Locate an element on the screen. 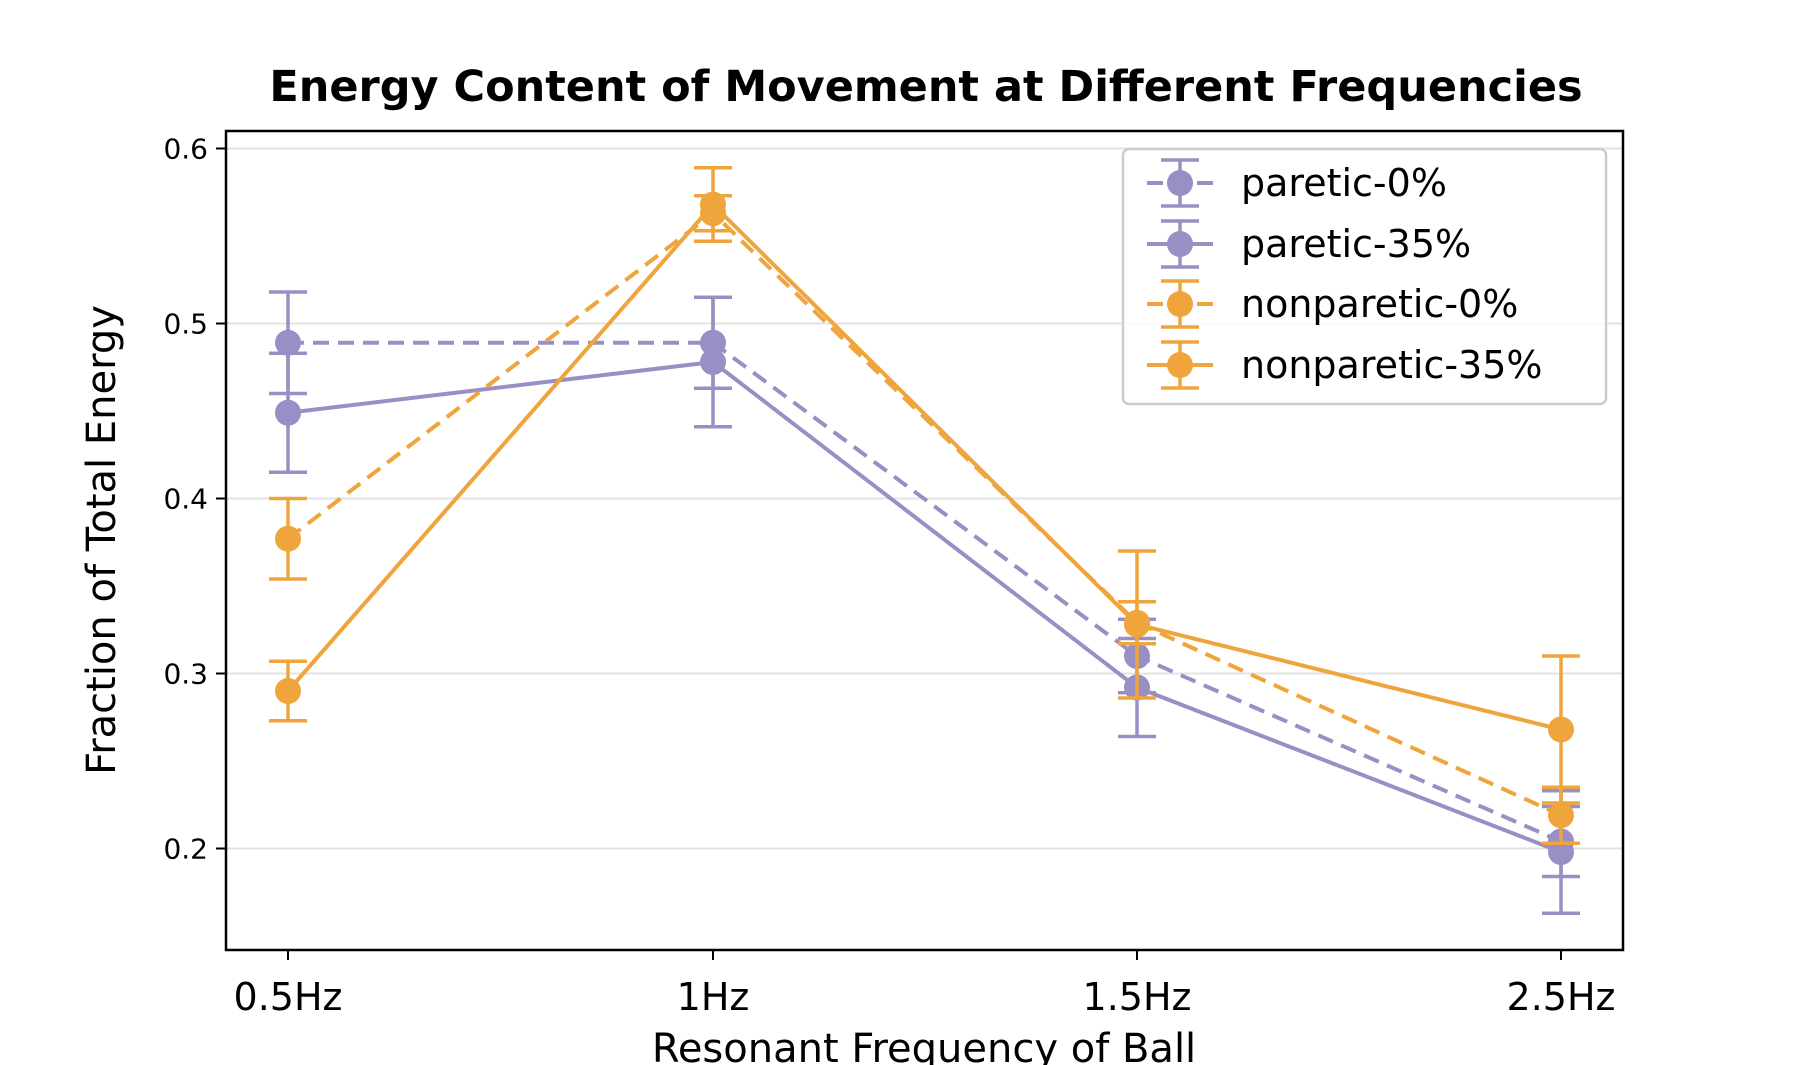 The image size is (1800, 1065). y-tick-label: 0.6 is located at coordinates (185, 149).